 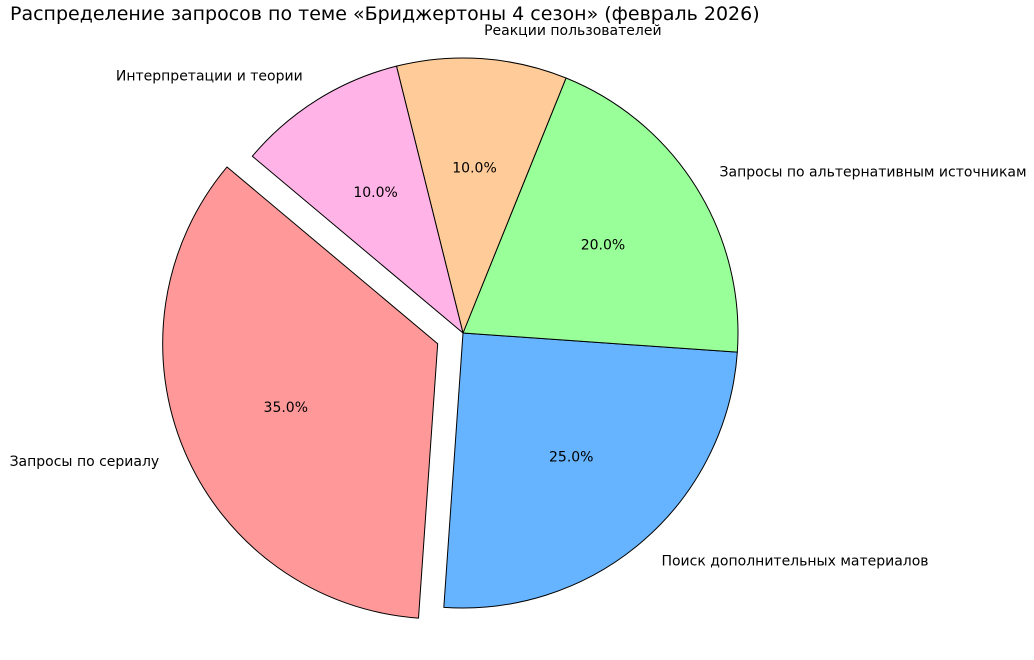 What do you see at coordinates (375, 193) in the screenshot?
I see `slice-pct-label-4: 10.0%` at bounding box center [375, 193].